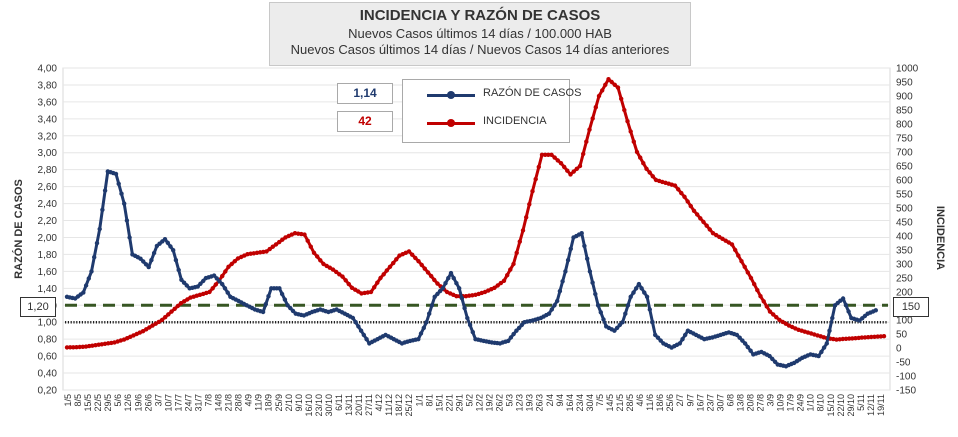  I want to click on x-tick-label: 16/10, so click(309, 405).